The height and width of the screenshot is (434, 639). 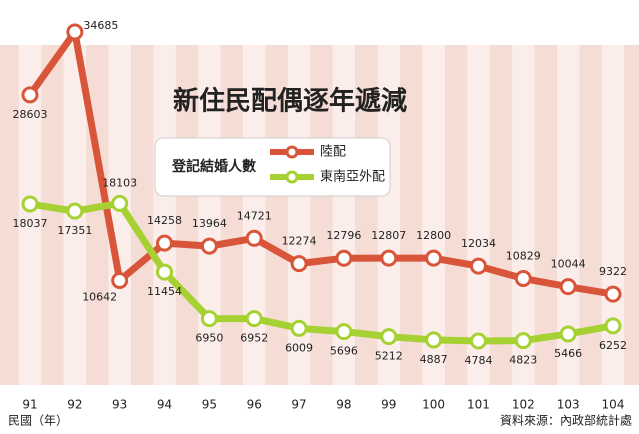 I want to click on data-label: 17351, so click(x=74, y=230).